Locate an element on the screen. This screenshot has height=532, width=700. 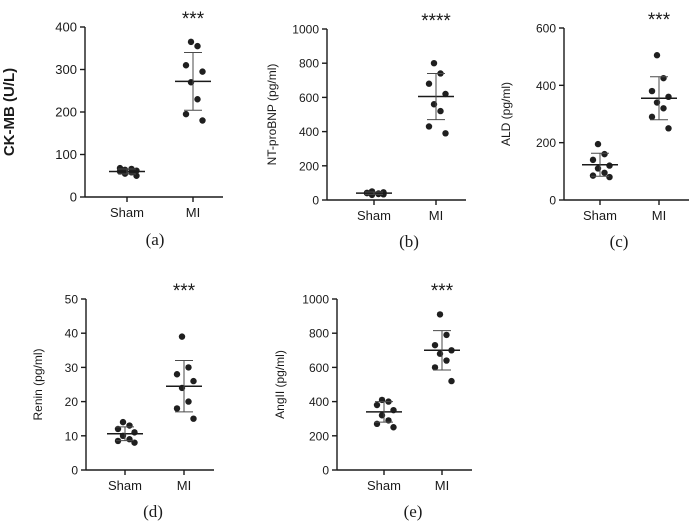
panel-e-y-tick-label: 600 is located at coordinates (319, 368).